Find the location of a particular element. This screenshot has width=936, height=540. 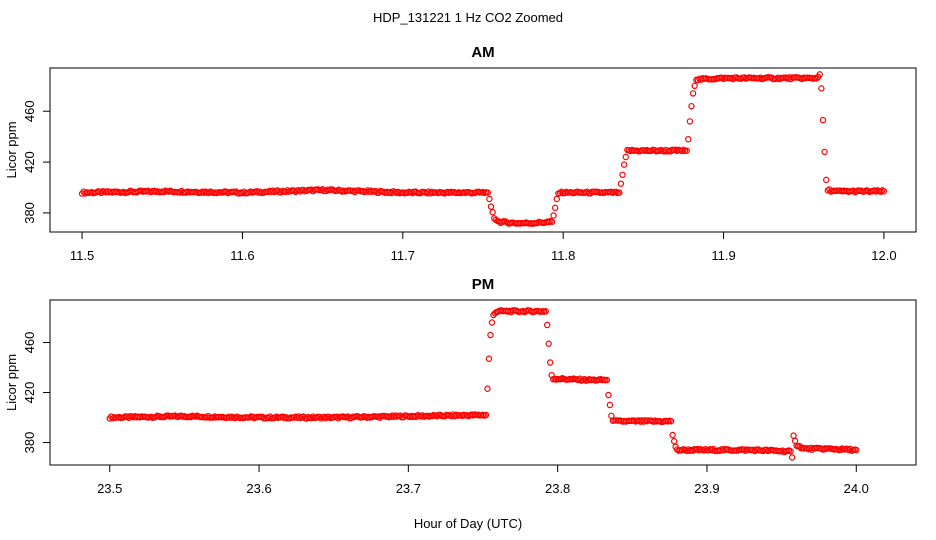

panel-title: AM is located at coordinates (482, 52).